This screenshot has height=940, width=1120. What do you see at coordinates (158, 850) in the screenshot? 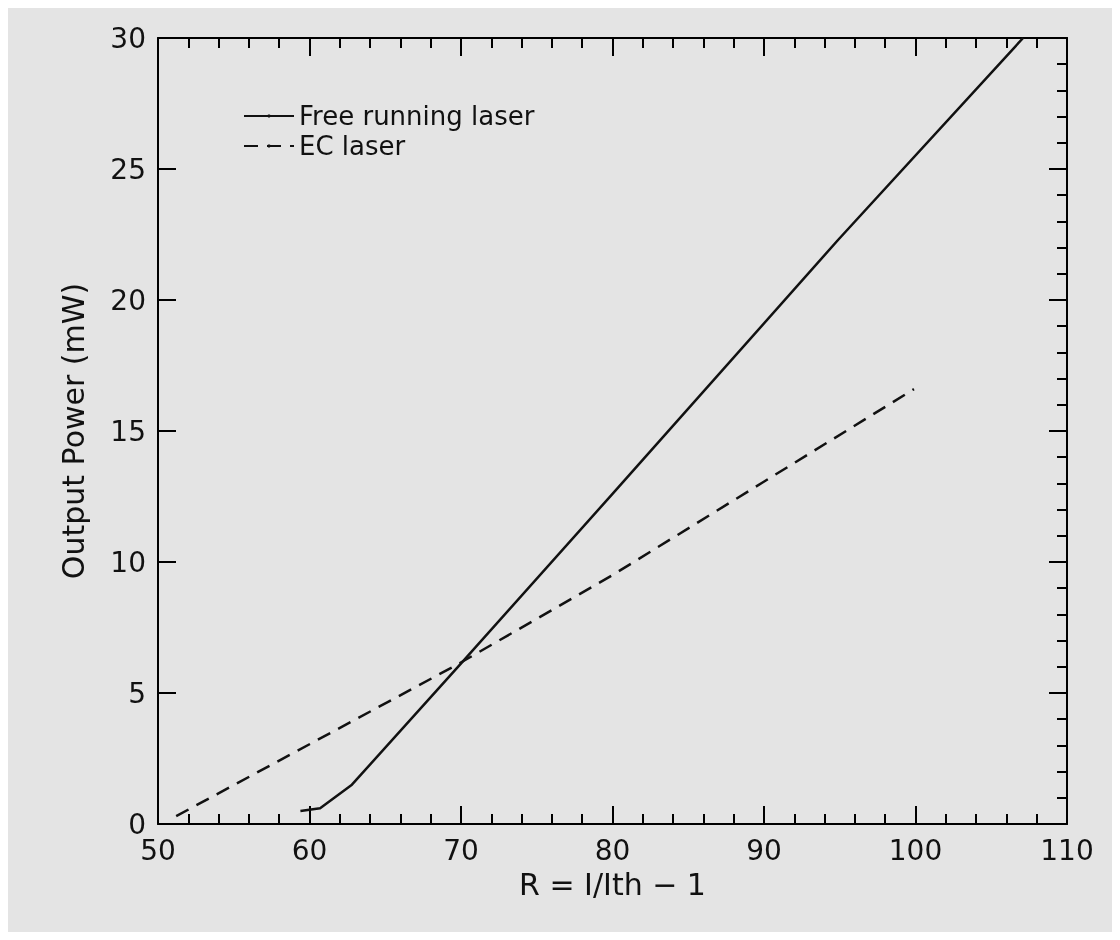
I see `x-tick-label: 50` at bounding box center [158, 850].